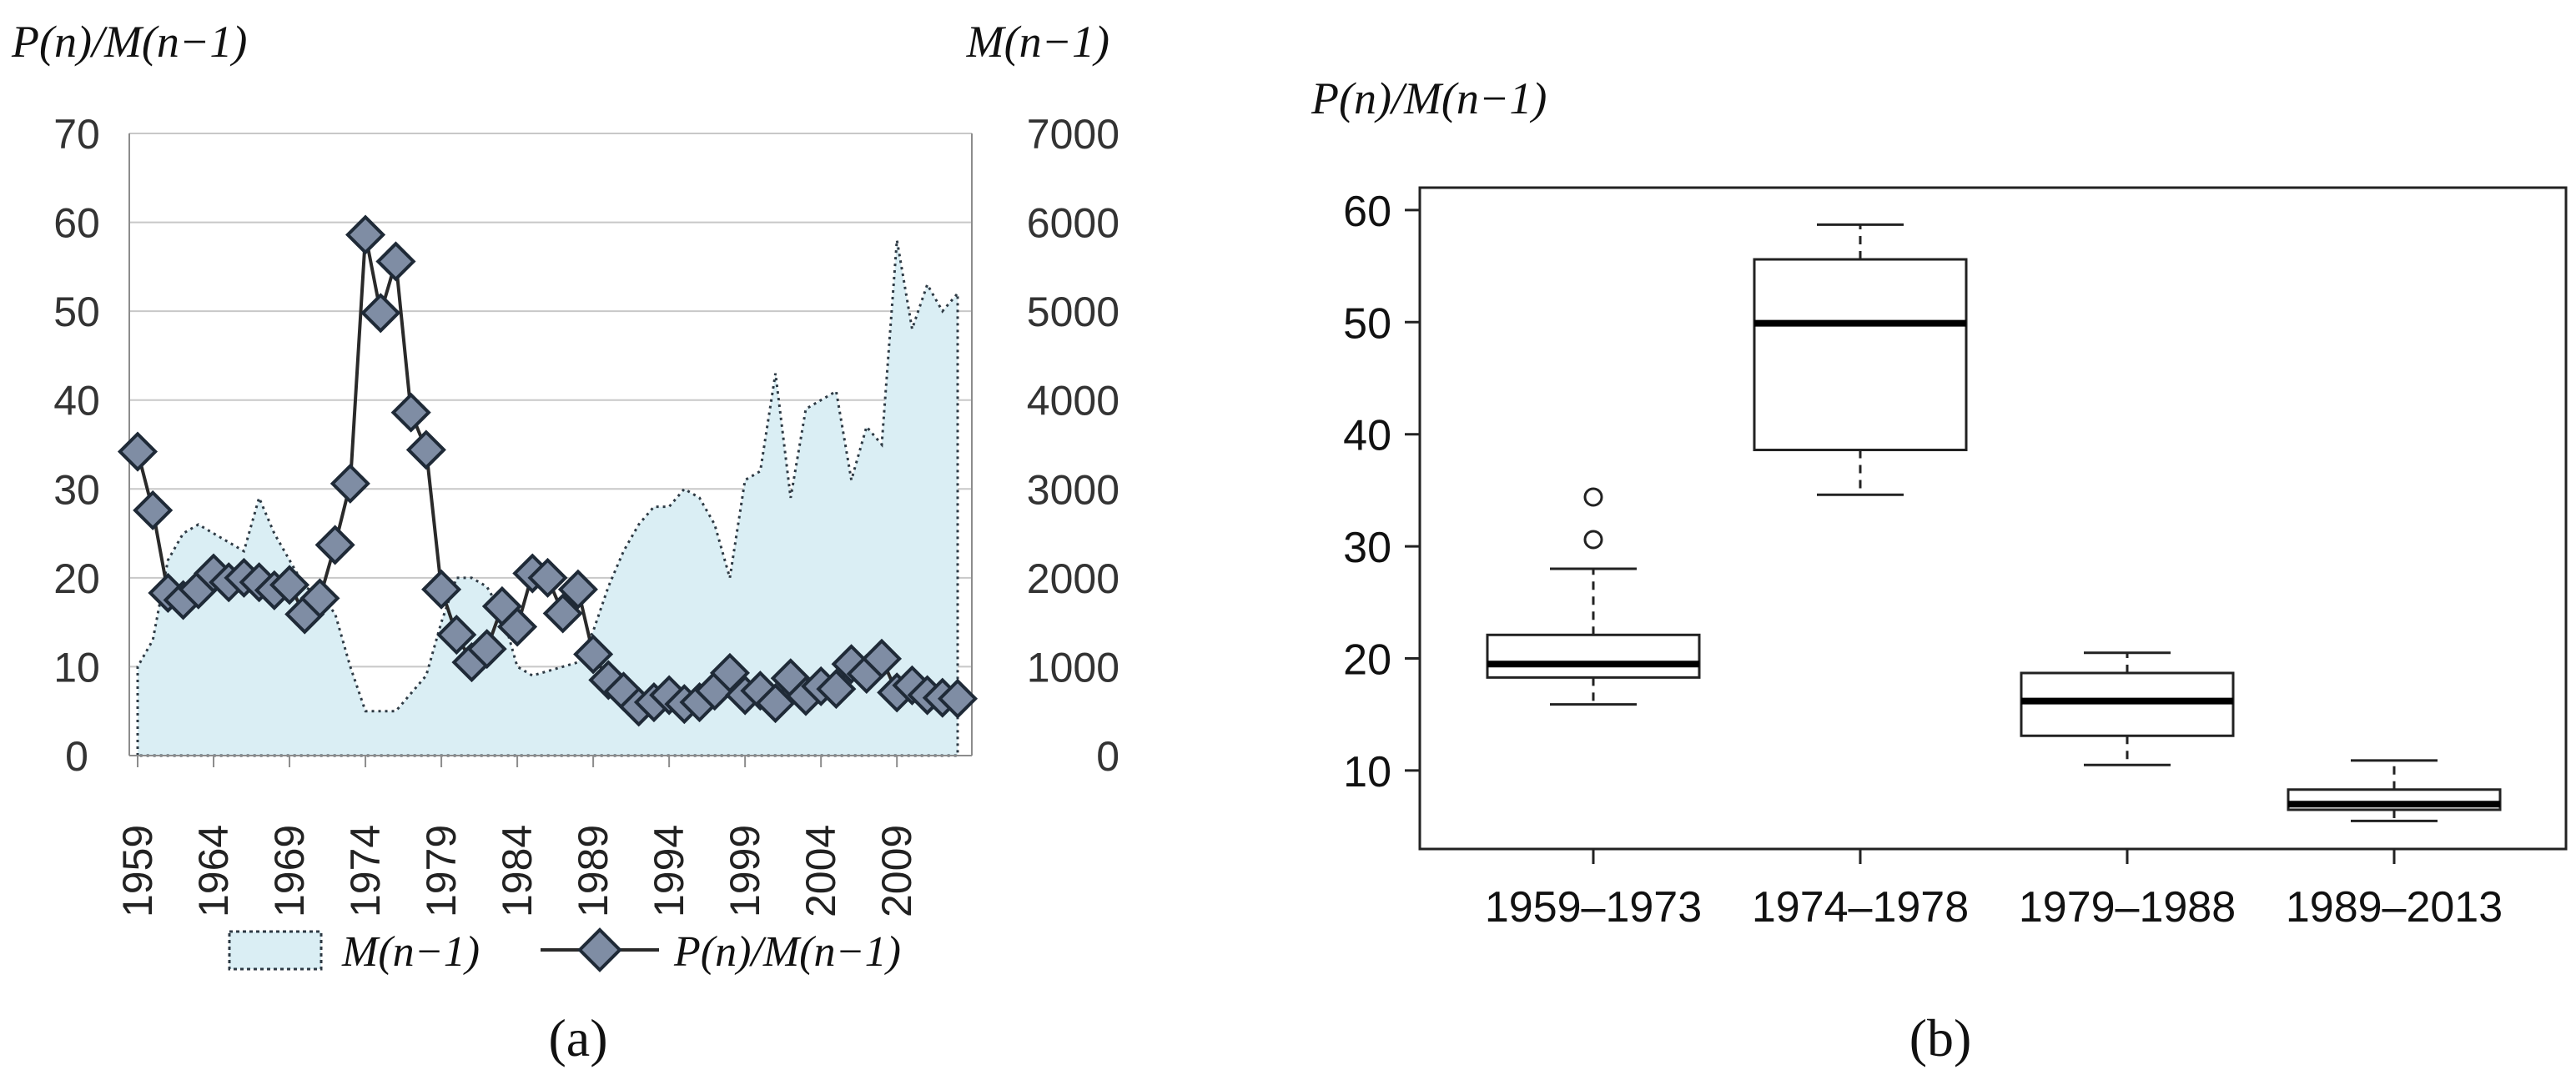 This screenshot has width=2576, height=1080. What do you see at coordinates (1367, 212) in the screenshot?
I see `panel-b-y-tick-label: 60` at bounding box center [1367, 212].